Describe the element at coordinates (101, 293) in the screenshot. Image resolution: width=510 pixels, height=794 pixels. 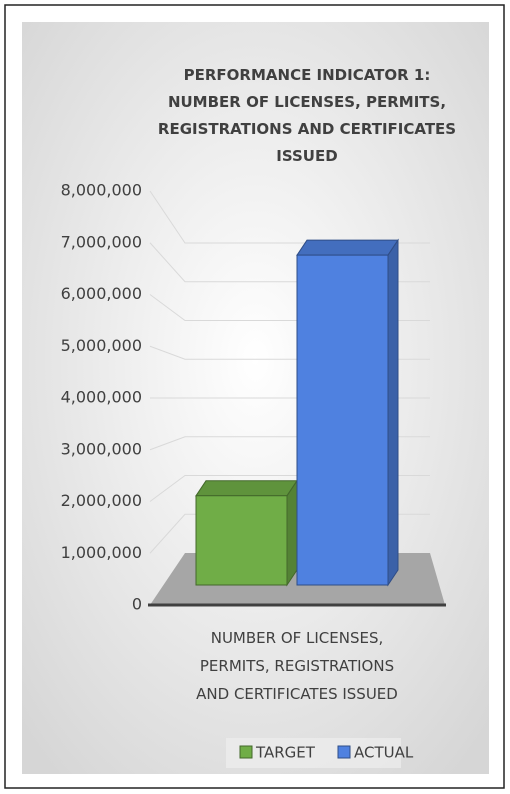
I see `y-tick-label: 6,000,000` at that location.